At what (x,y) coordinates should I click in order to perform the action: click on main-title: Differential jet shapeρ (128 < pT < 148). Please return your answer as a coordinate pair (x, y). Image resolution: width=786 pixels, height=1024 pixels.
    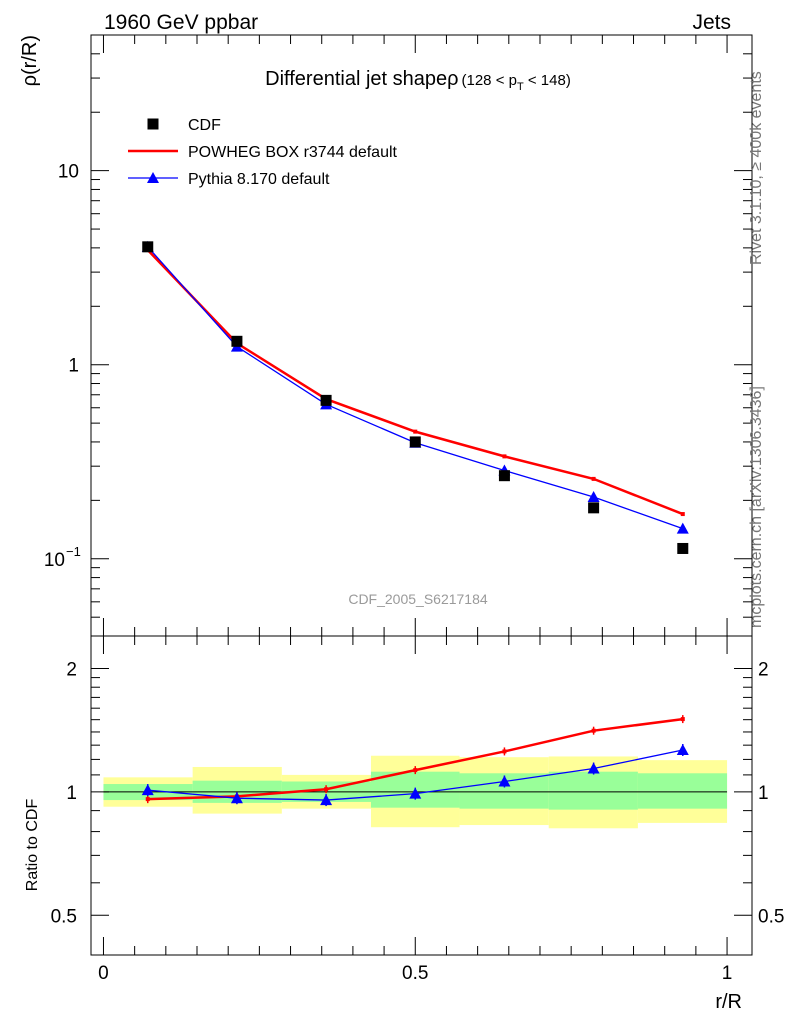
    Looking at the image, I should click on (418, 80).